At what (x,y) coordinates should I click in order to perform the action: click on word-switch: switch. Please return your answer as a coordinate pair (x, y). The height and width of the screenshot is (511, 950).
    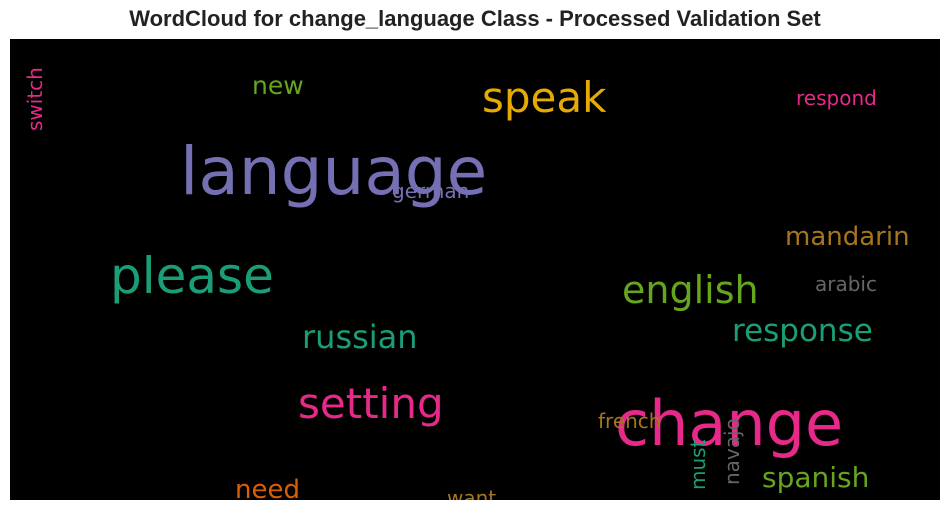
    Looking at the image, I should click on (35, 99).